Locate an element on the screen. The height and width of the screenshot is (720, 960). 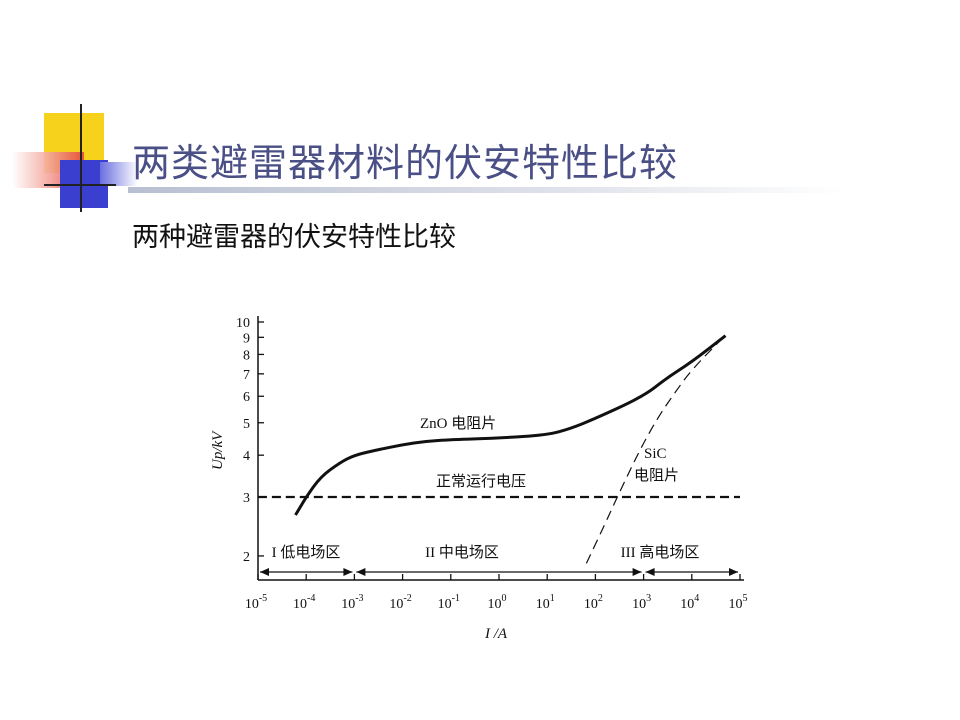
deco-vertical-line is located at coordinates (81, 158).